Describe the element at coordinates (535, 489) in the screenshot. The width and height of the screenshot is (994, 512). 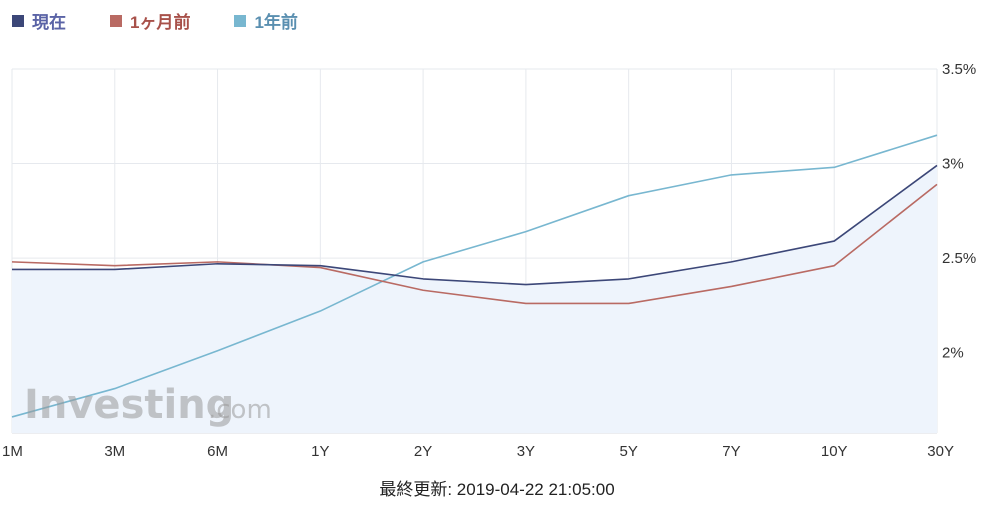
I see `last-updated-timestamp: 2019-04-22 21:05:00` at that location.